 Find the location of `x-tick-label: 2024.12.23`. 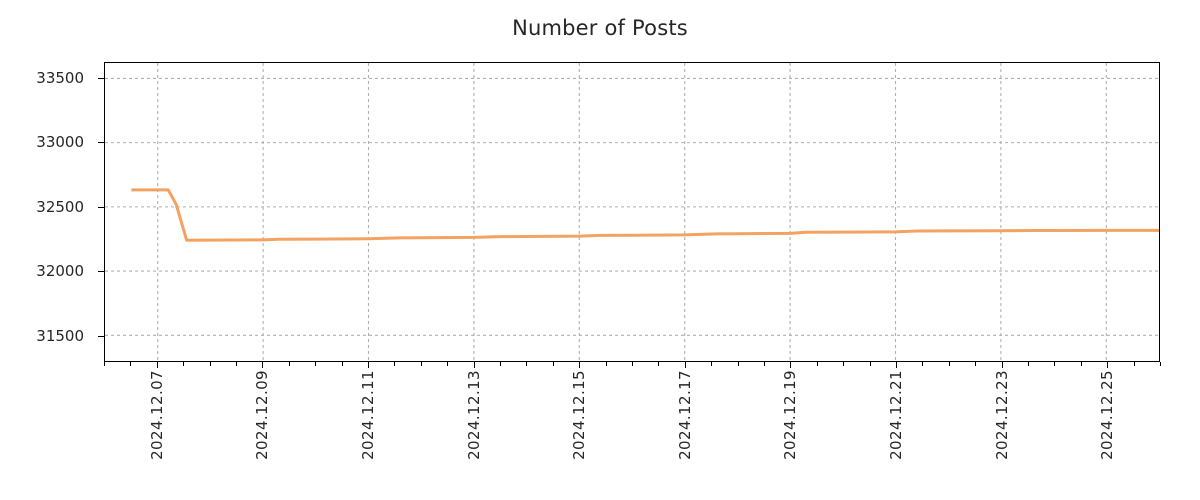

x-tick-label: 2024.12.23 is located at coordinates (1001, 415).